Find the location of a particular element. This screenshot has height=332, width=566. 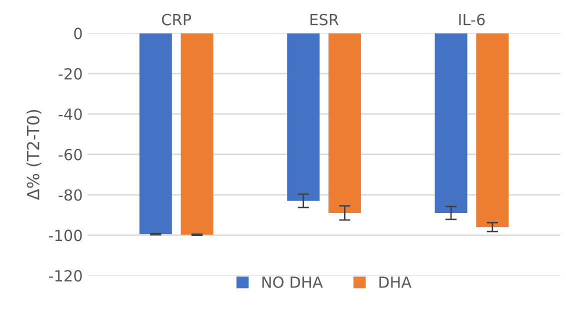

x-tick-label: ESR is located at coordinates (324, 20).